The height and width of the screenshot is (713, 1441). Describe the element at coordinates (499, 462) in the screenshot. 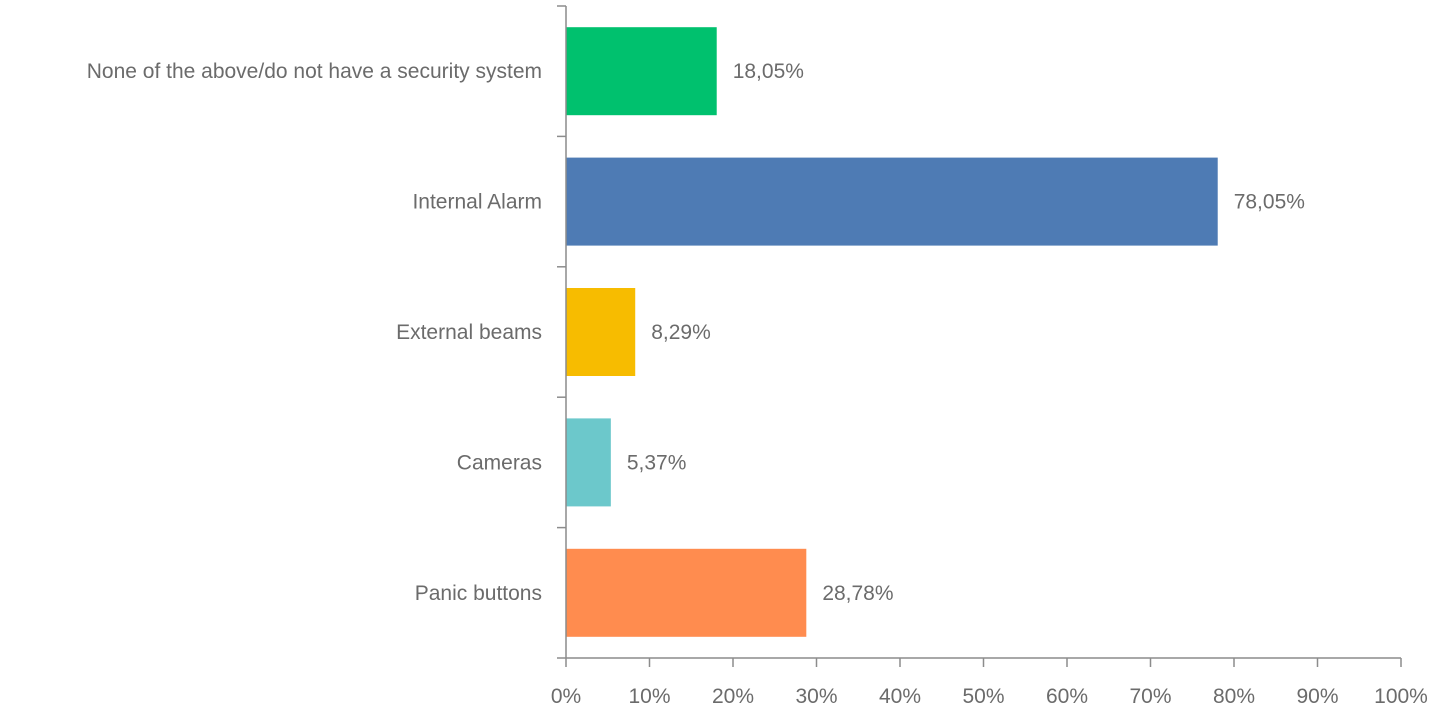

I see `category-label-cameras: Cameras` at that location.